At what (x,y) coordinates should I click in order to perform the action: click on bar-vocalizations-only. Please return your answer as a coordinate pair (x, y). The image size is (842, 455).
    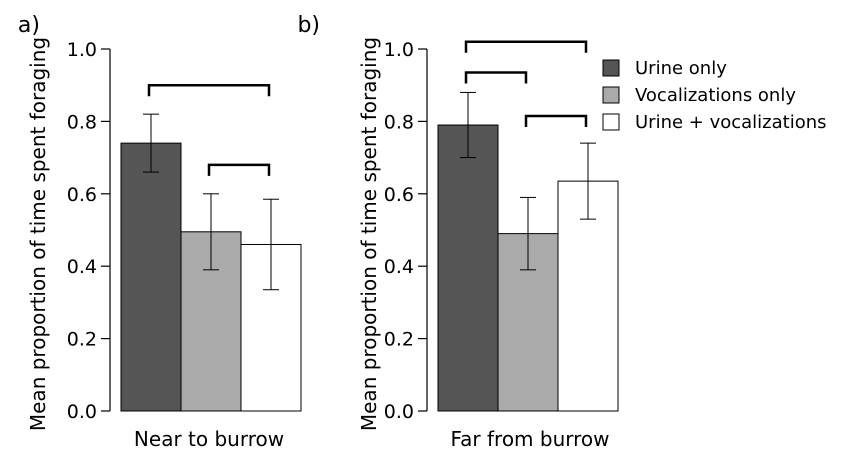
    Looking at the image, I should click on (528, 322).